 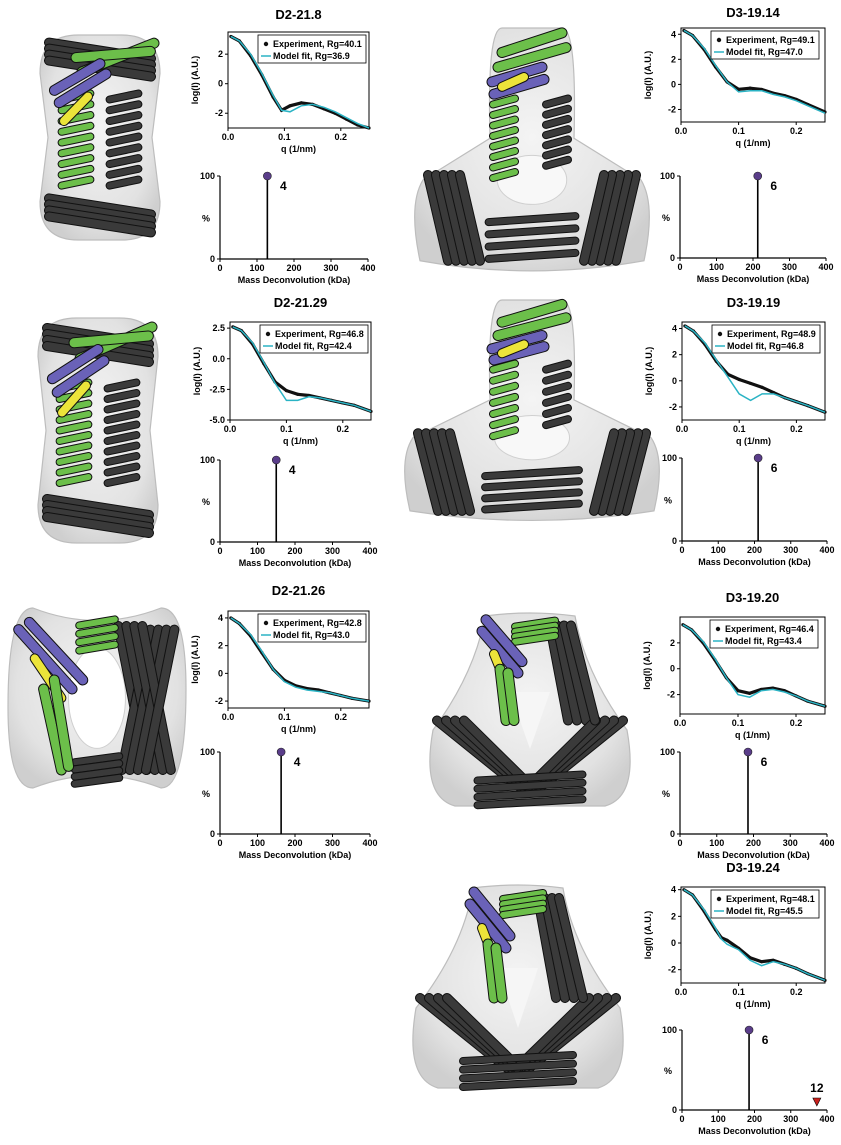 I want to click on structure-d3-round, so click(x=518, y=987).